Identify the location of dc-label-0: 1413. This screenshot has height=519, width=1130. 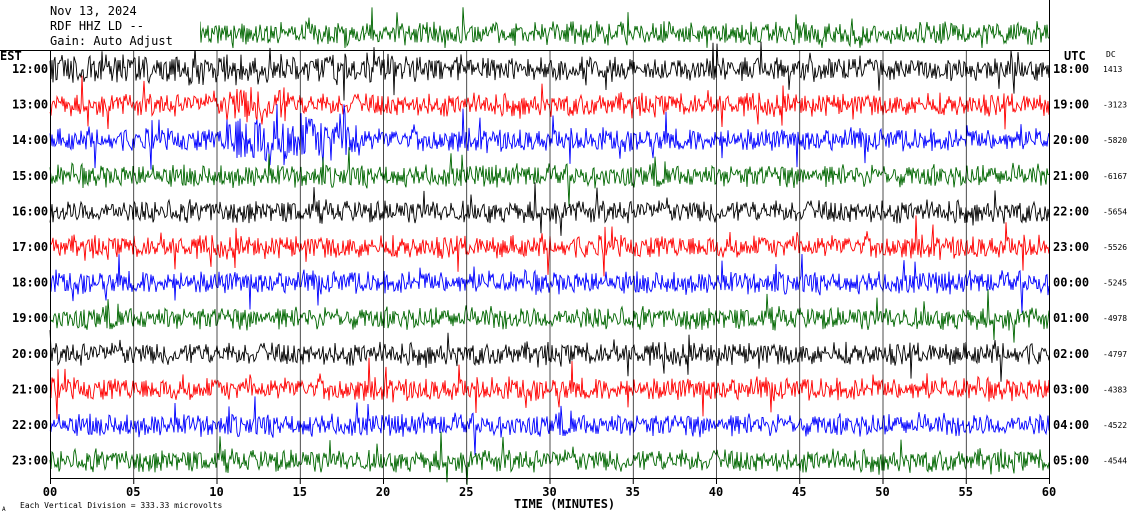
(1112, 69).